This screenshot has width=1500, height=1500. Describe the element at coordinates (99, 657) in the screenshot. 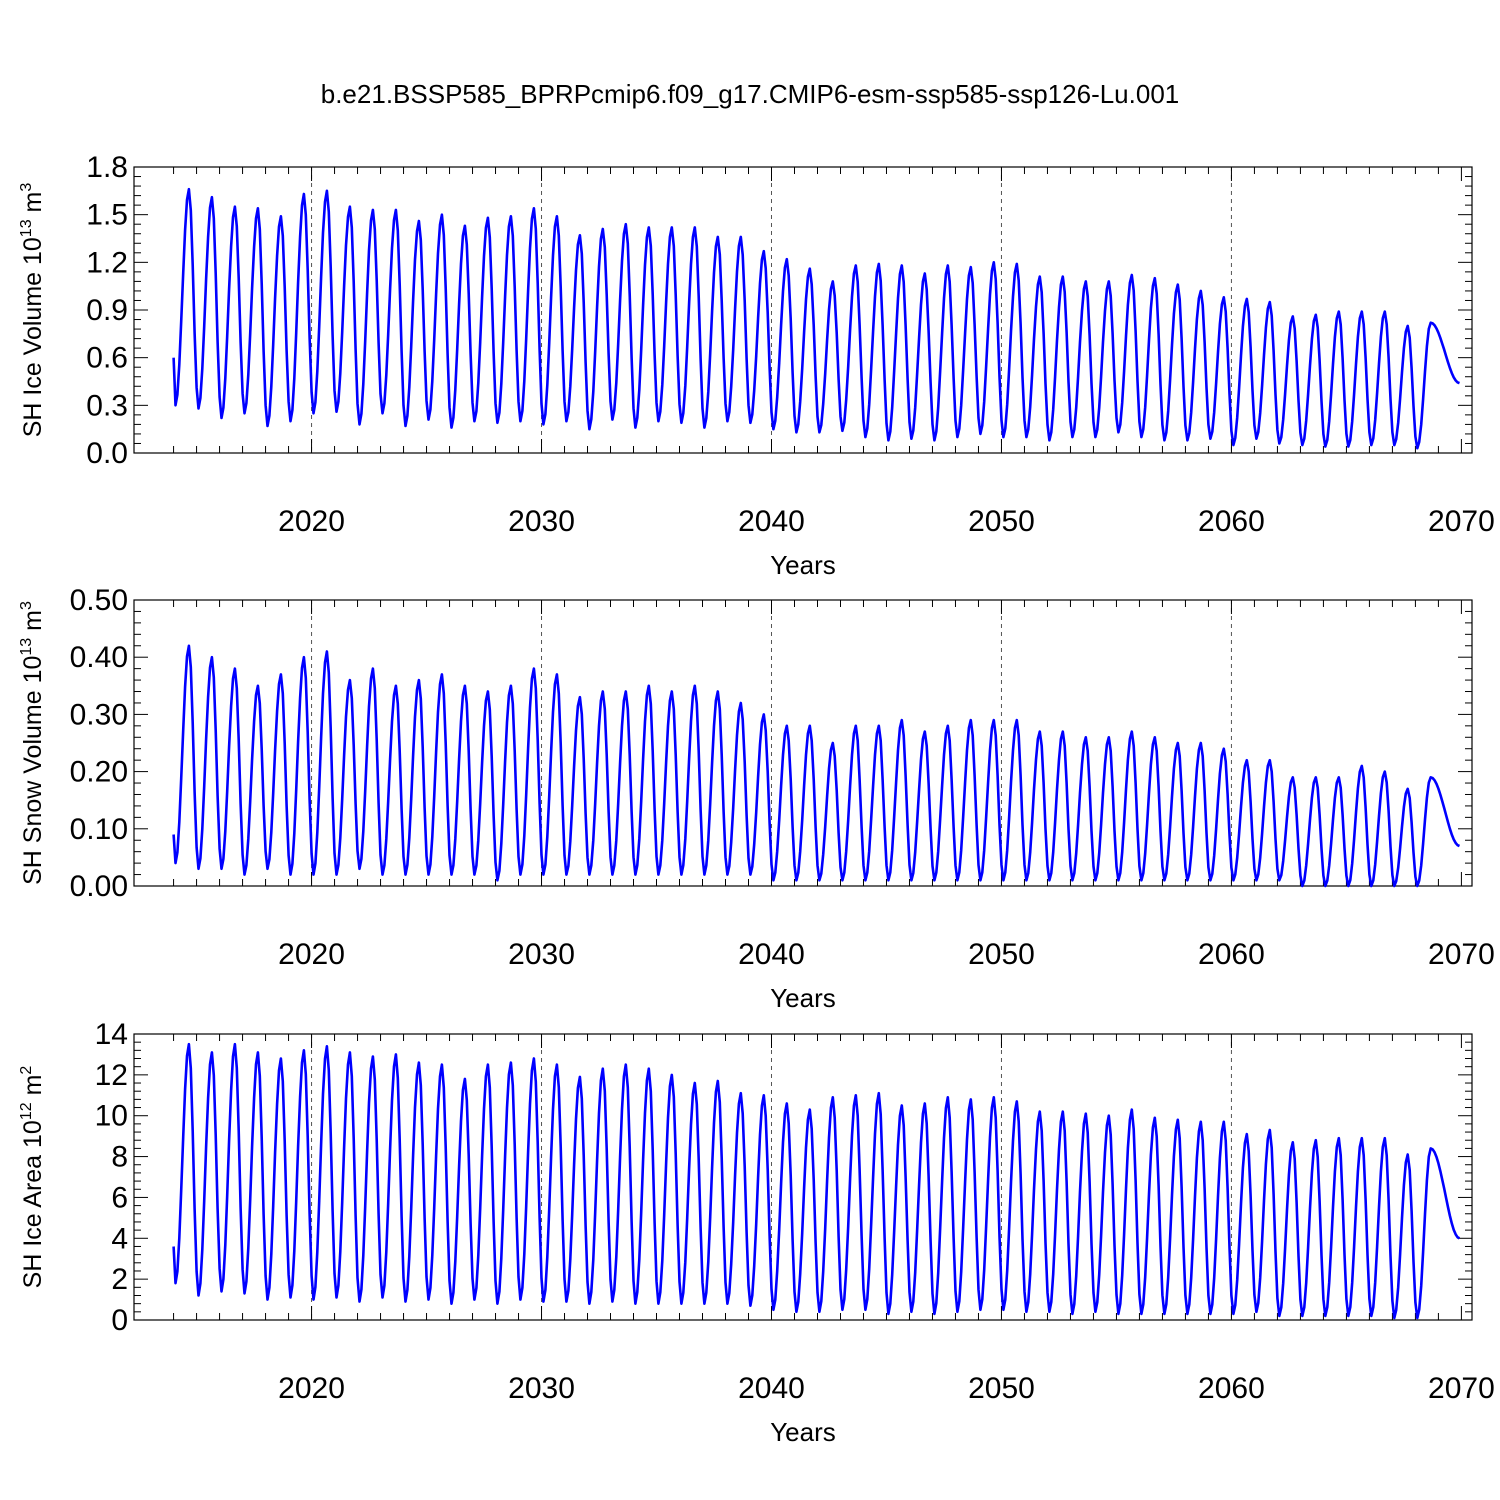

I see `y-tick-label: 0.40` at that location.